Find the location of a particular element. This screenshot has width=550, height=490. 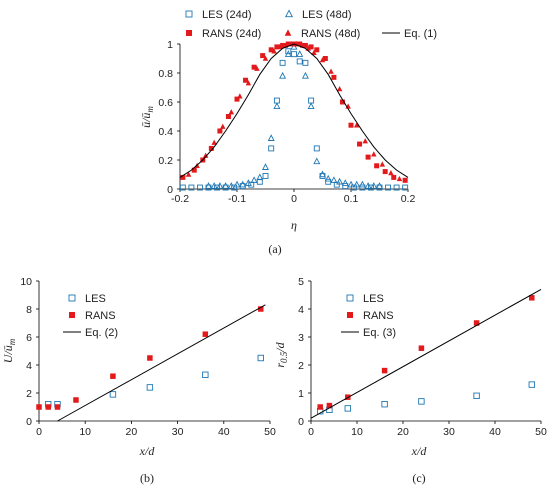

legend-label: Eq. (3) is located at coordinates (379, 333).